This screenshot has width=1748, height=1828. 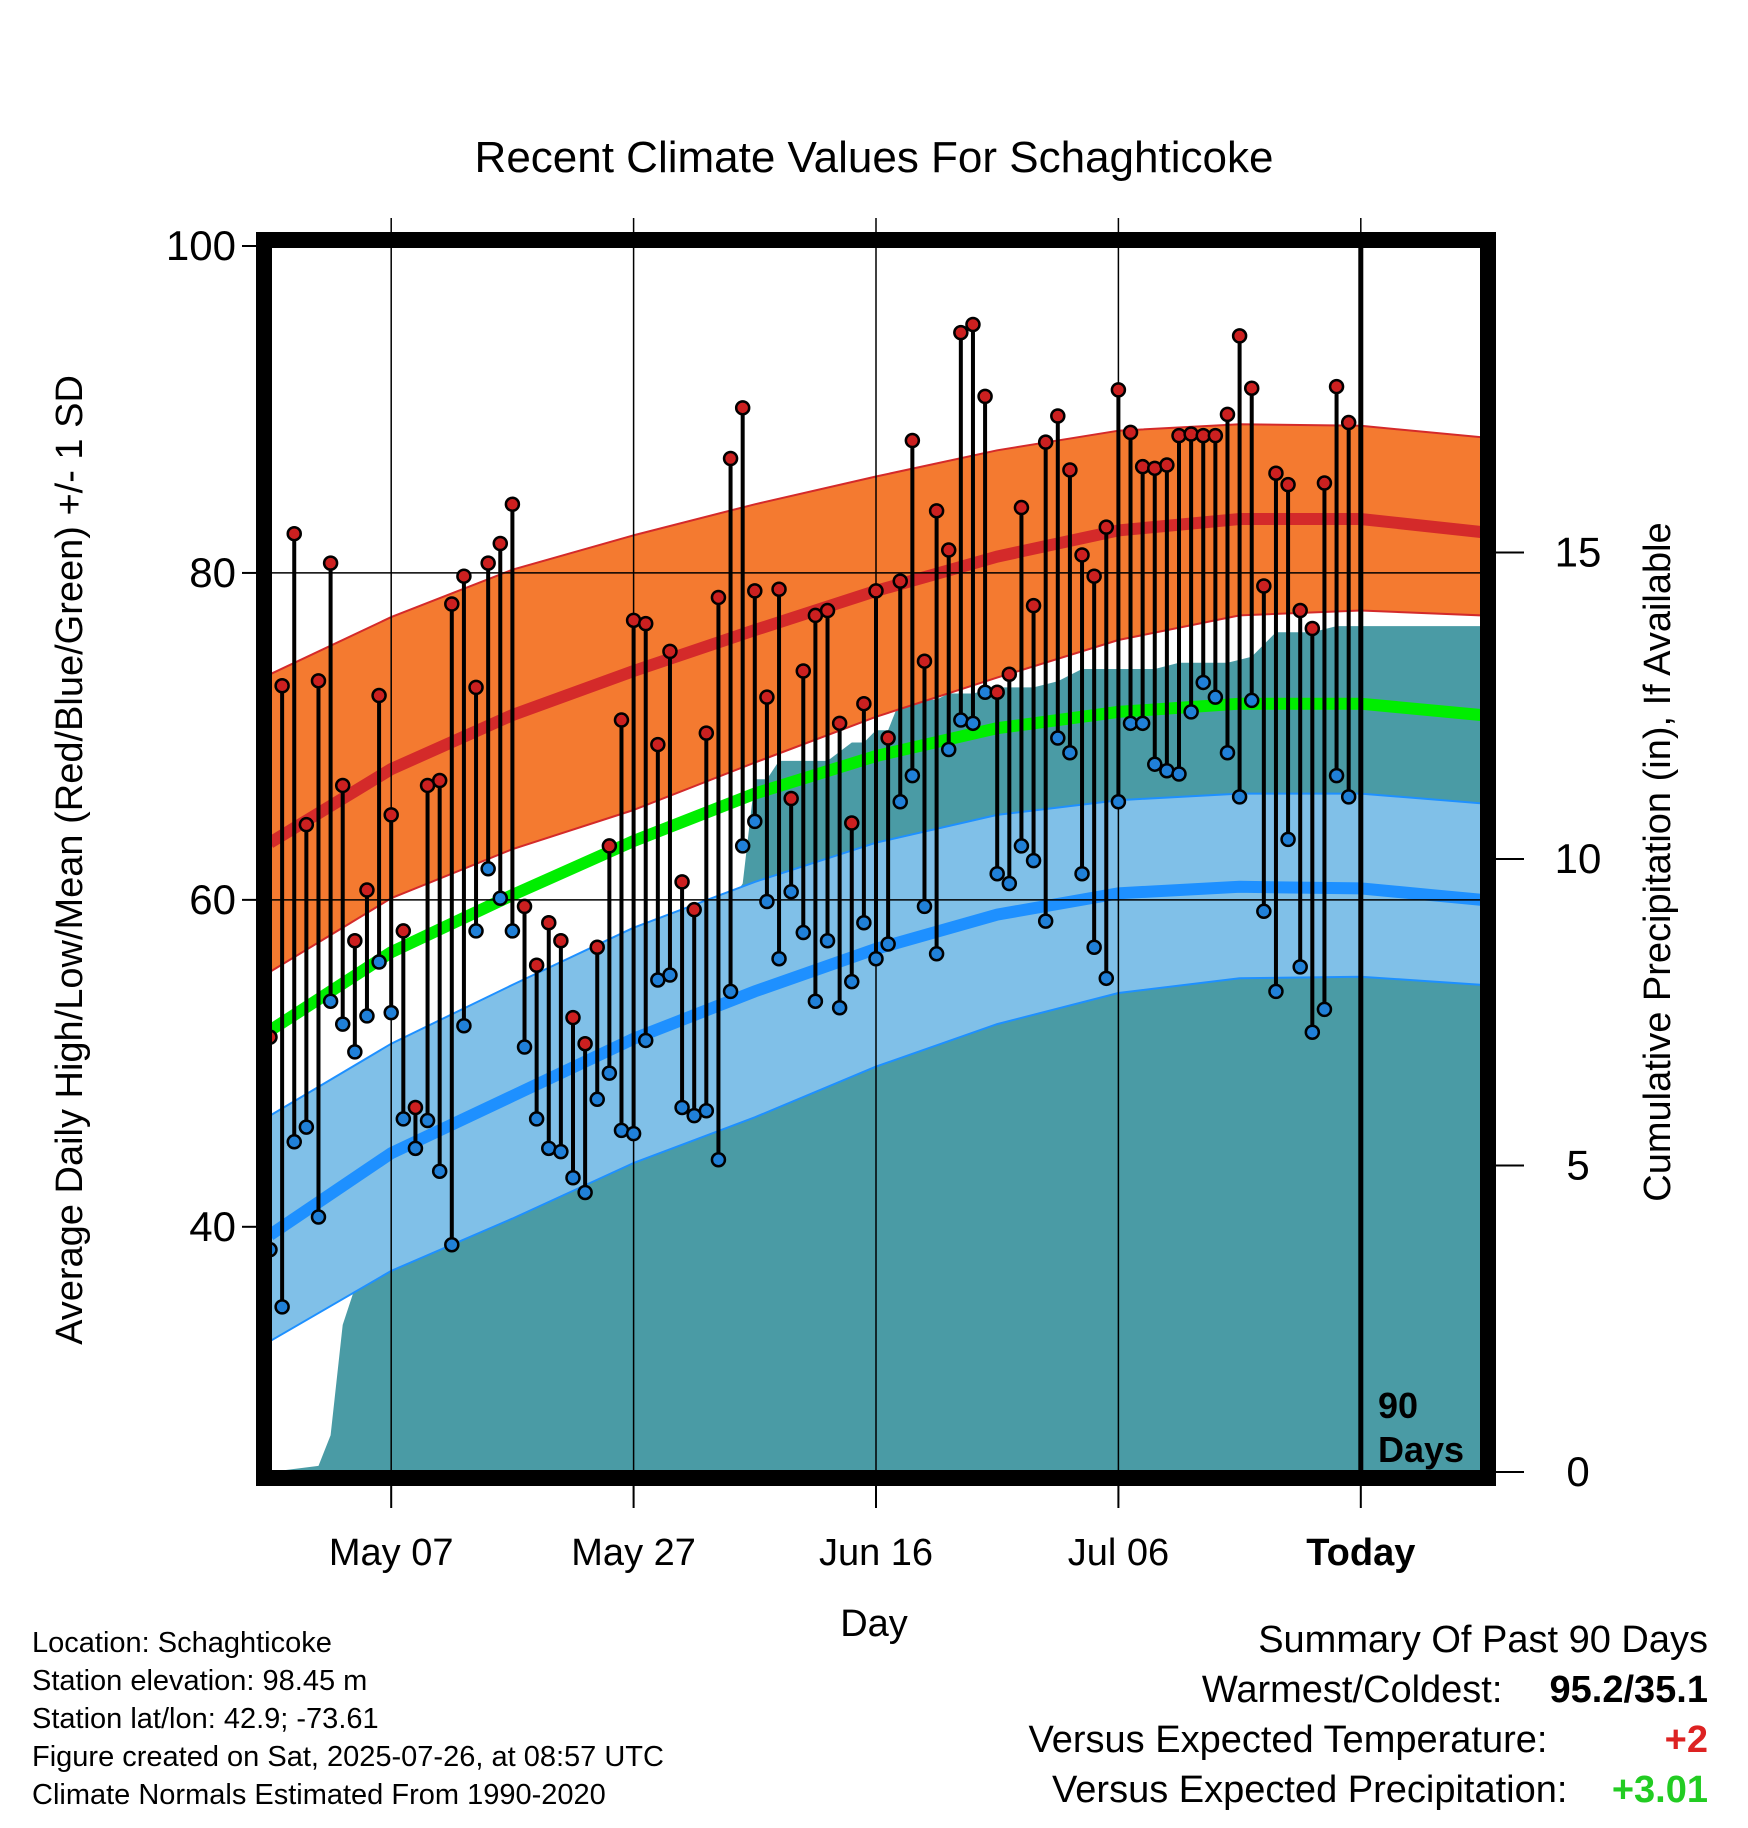 What do you see at coordinates (1578, 552) in the screenshot?
I see `y2-tick-label: 15` at bounding box center [1578, 552].